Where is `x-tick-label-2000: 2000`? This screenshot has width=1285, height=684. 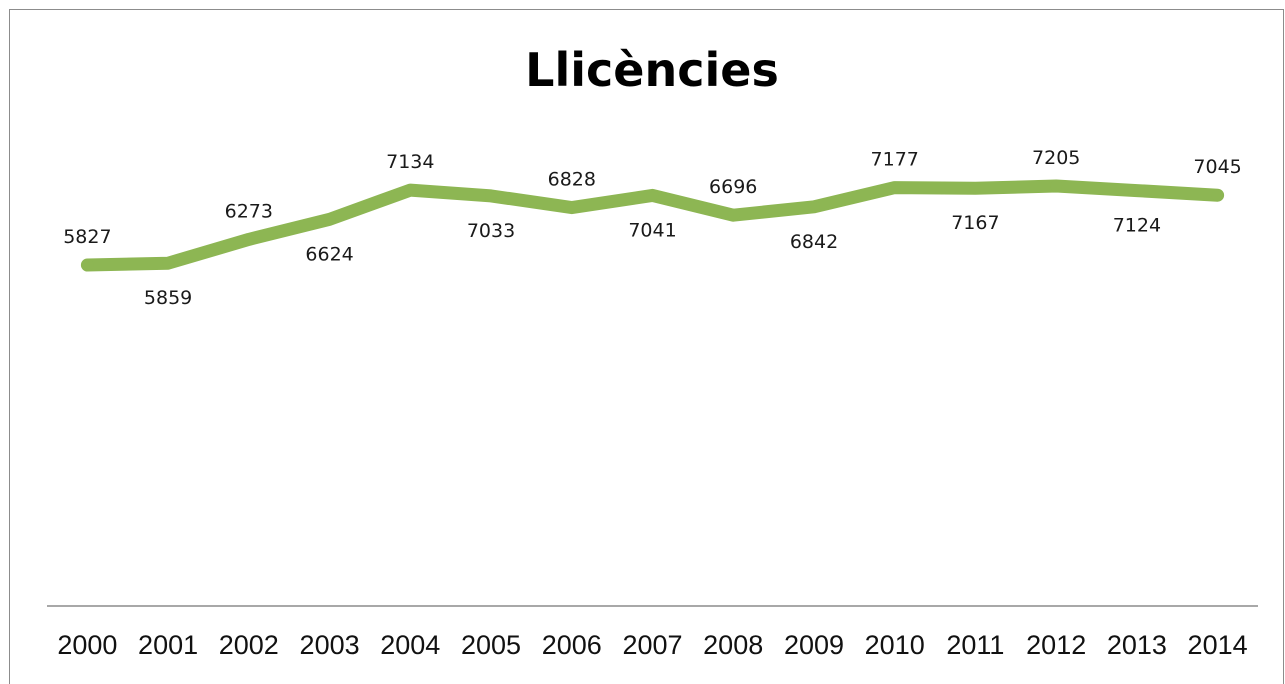
x-tick-label-2000: 2000 is located at coordinates (87, 645).